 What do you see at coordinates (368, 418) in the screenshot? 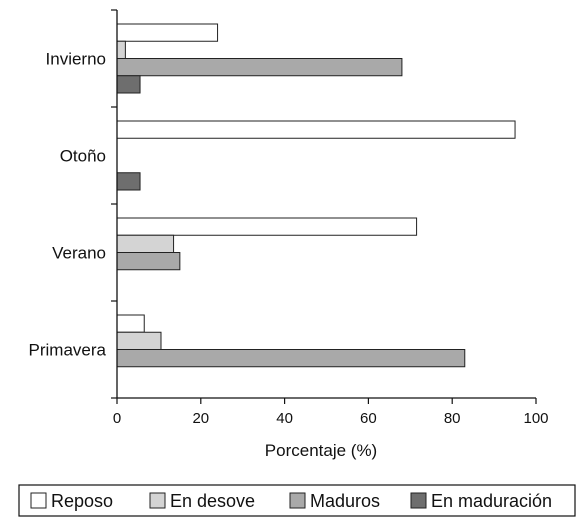
I see `x-tick-label: 60` at bounding box center [368, 418].